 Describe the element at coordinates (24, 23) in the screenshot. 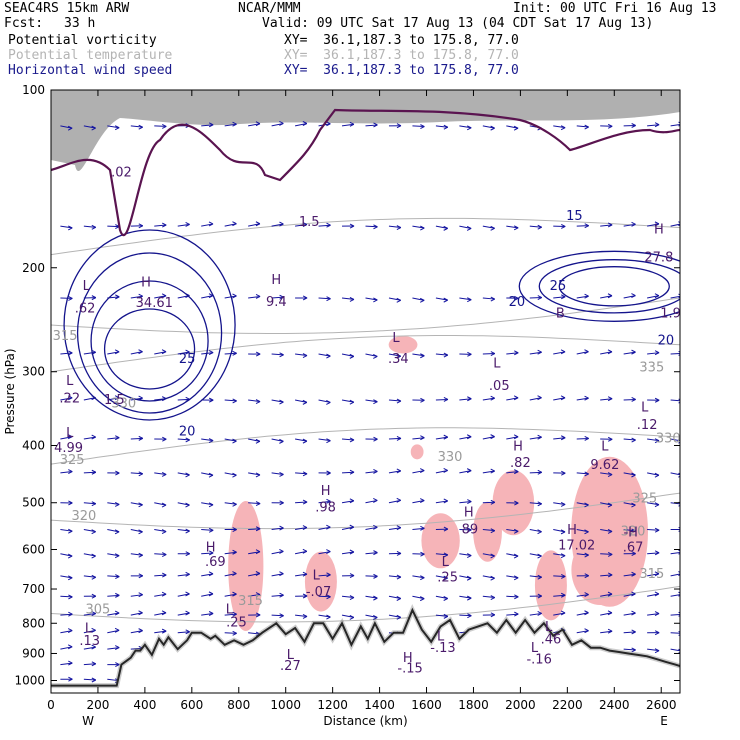

I see `forecast-label: Fcst:` at that location.